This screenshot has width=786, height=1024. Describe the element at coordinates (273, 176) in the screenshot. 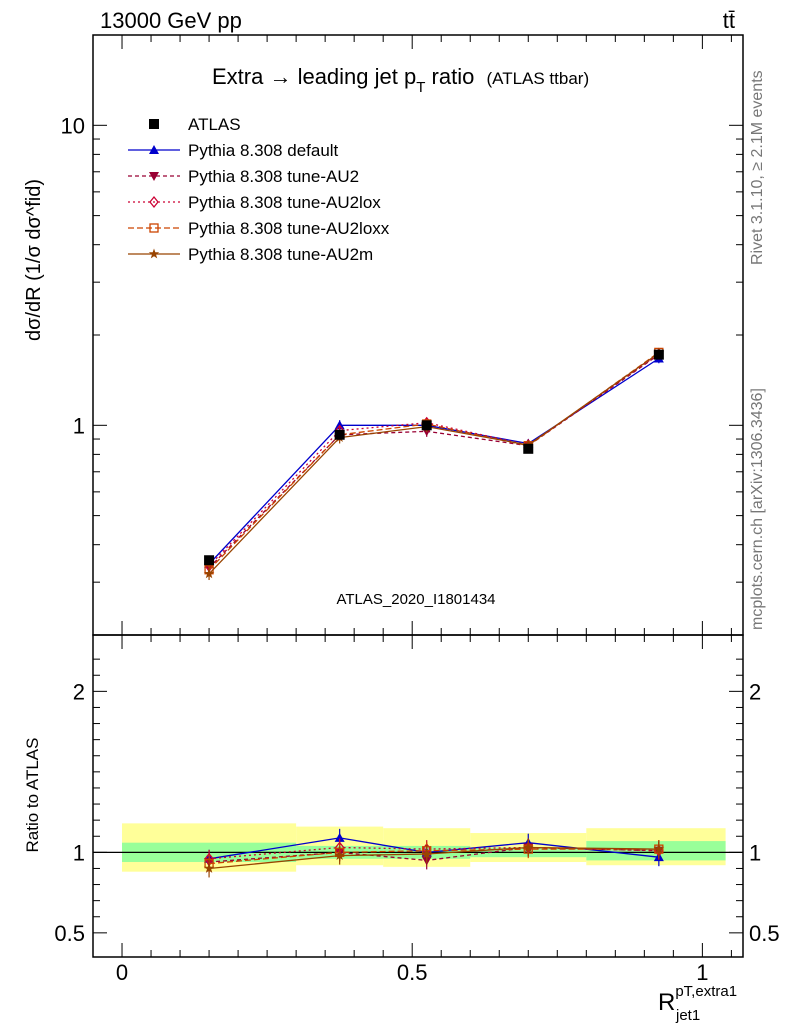

I see `legend-label-pythia-8-308-tune-au2: Pythia 8.308 tune-AU2` at that location.